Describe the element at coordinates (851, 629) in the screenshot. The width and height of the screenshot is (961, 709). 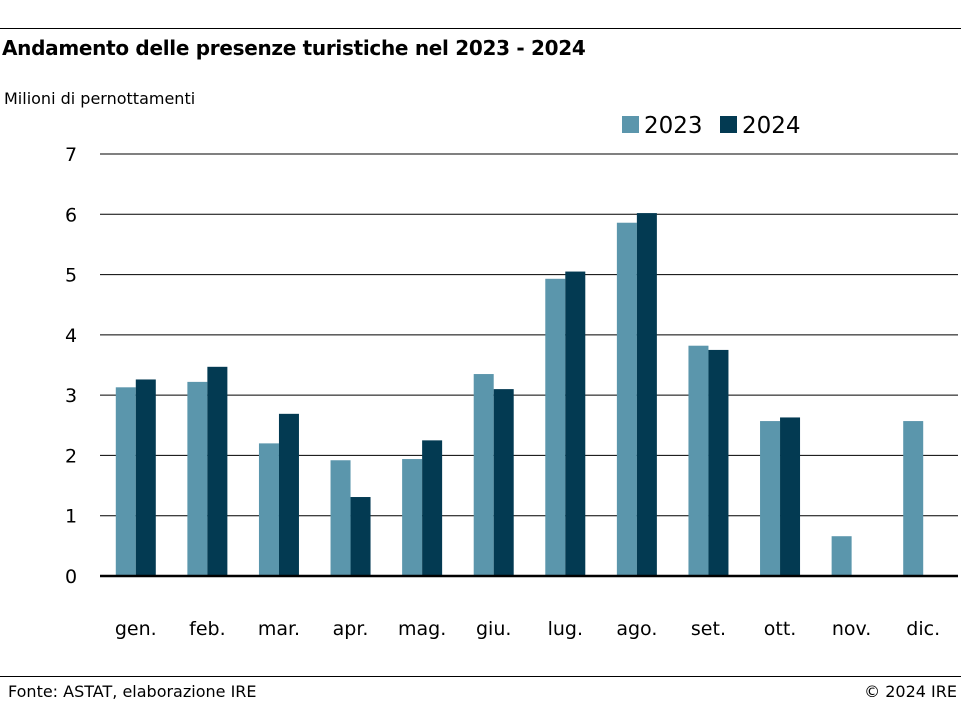
I see `x-tick-label: nov.` at that location.